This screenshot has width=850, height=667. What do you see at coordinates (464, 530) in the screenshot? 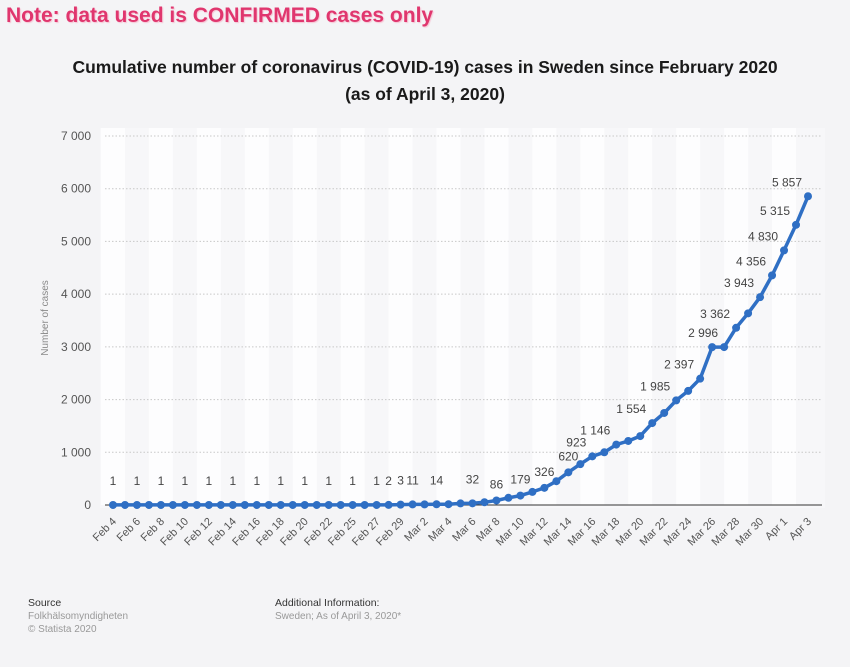
I see `x-tick-label: Mar 6` at bounding box center [464, 530].